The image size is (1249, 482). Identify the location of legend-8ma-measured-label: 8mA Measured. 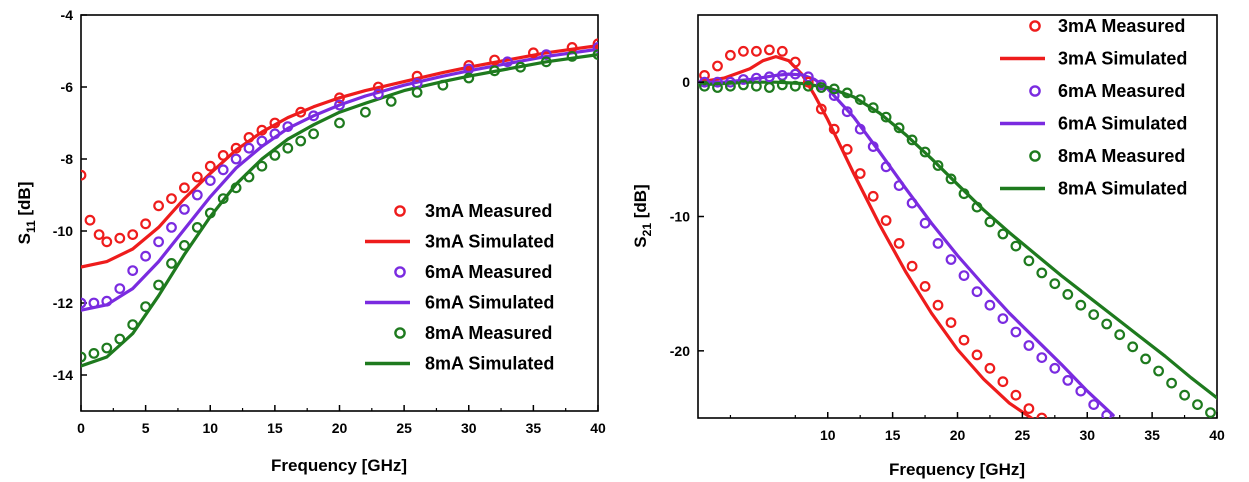
(1121, 156).